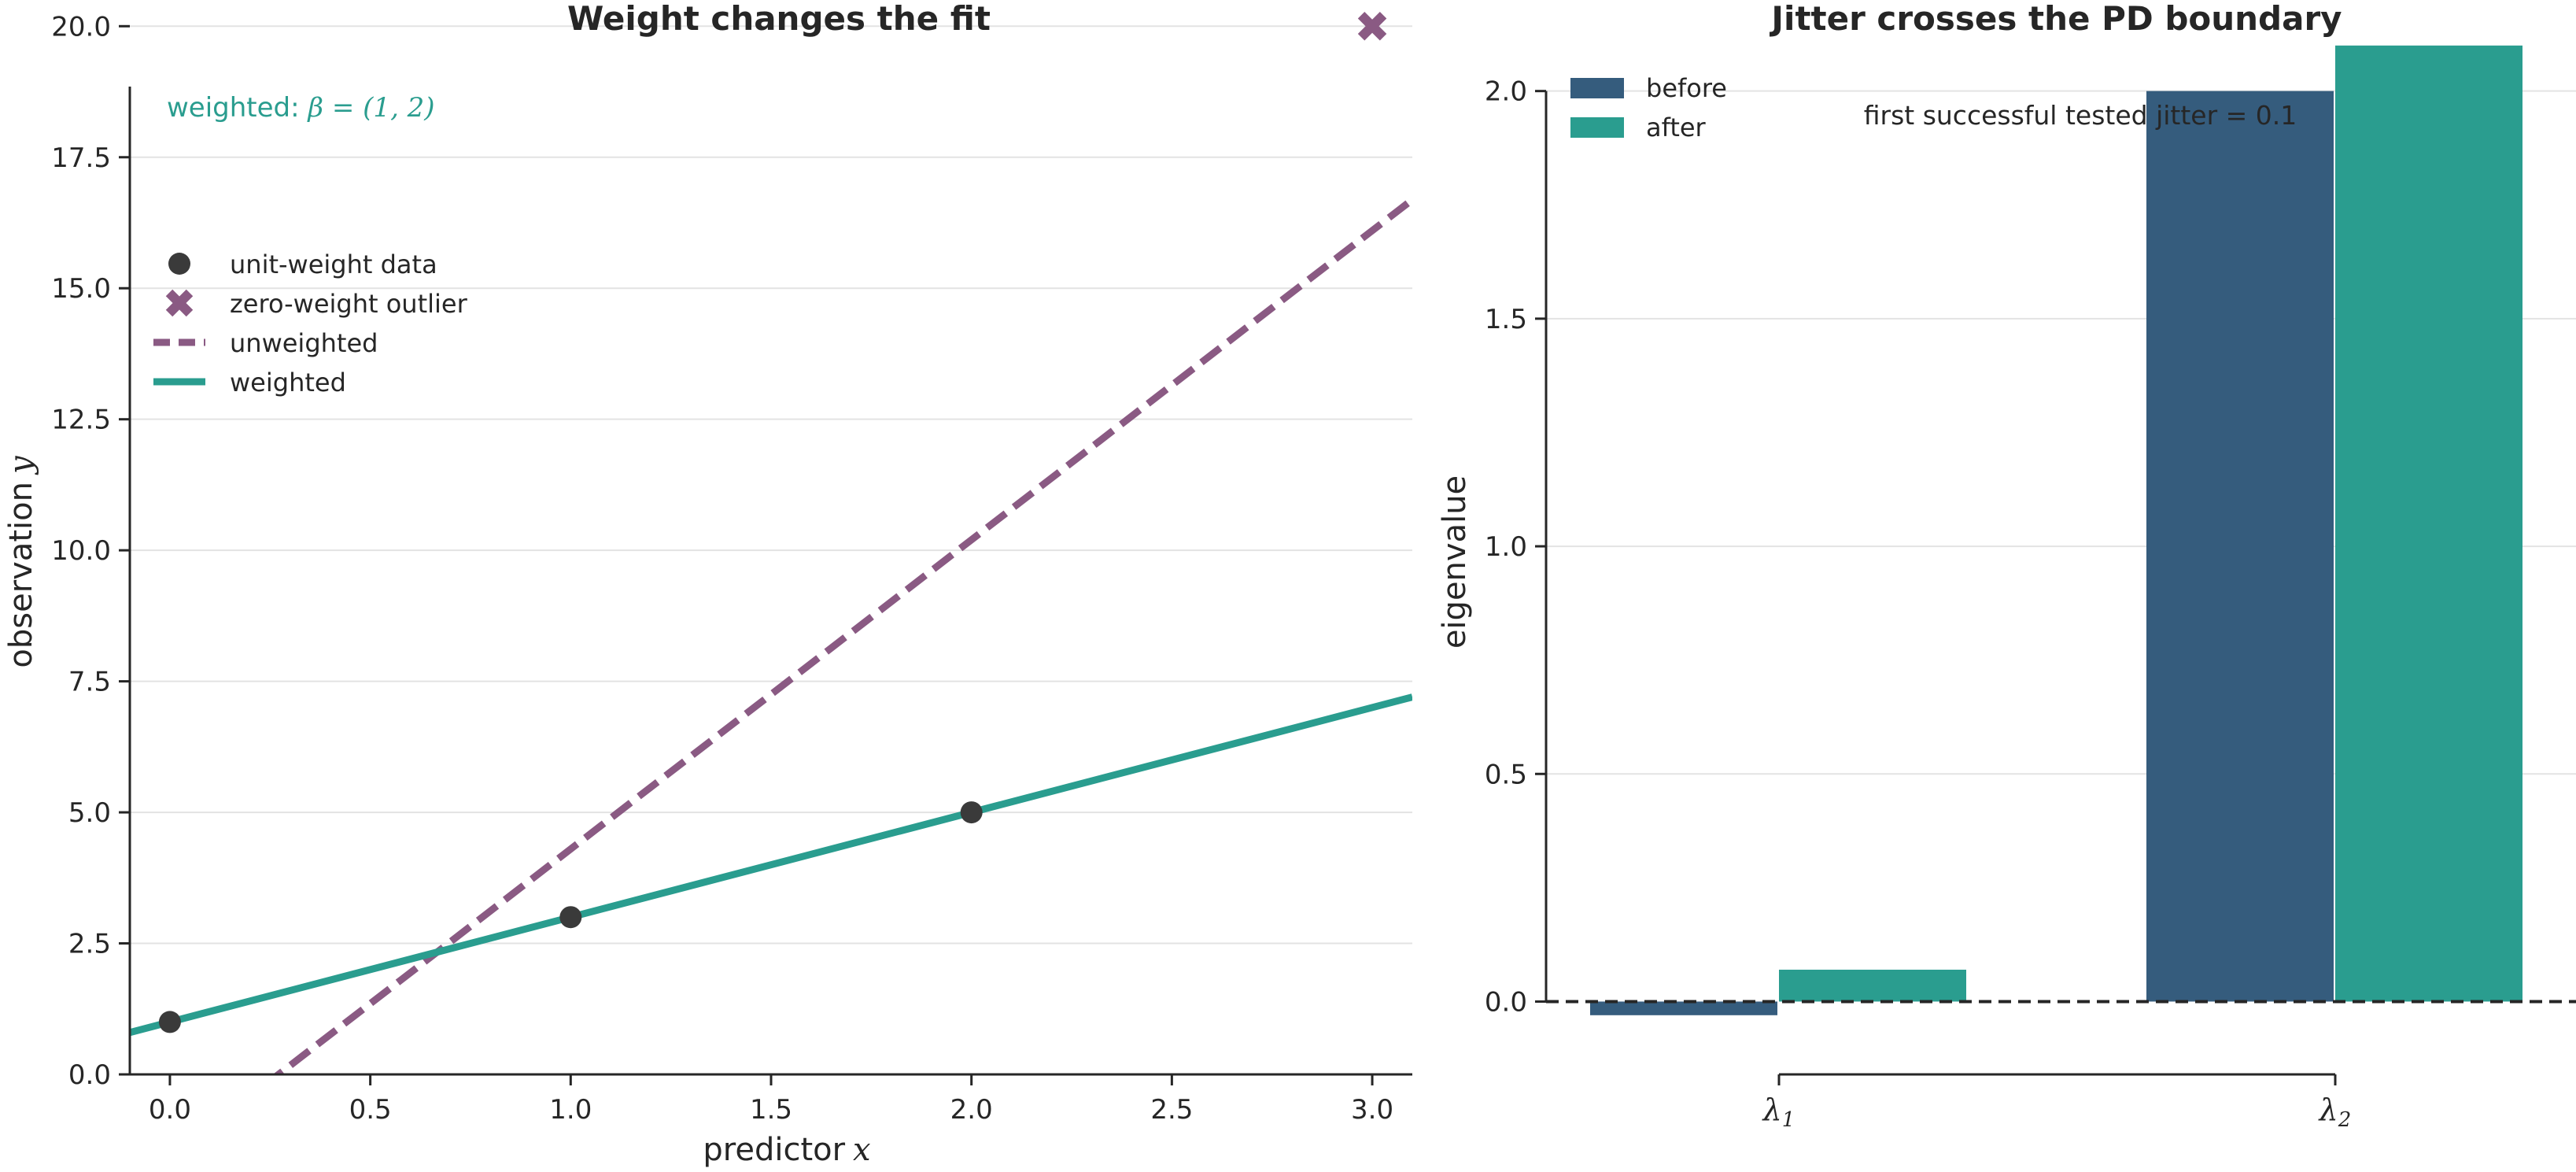 The width and height of the screenshot is (2576, 1172). Describe the element at coordinates (2345, 1120) in the screenshot. I see `tick-symbol-sub: 2` at that location.